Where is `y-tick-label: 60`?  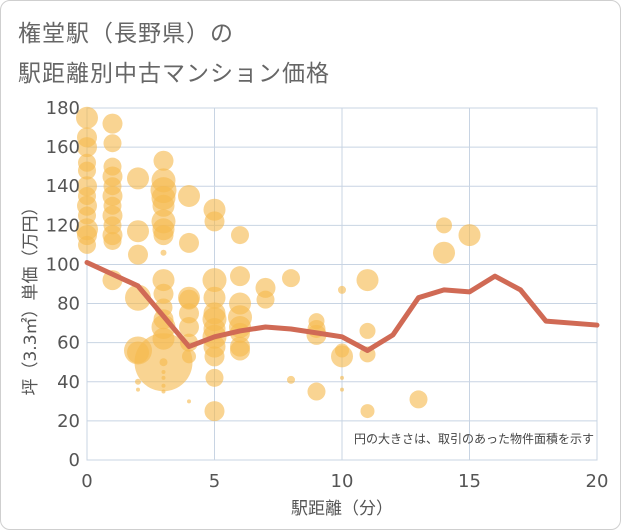
y-tick-label: 60 is located at coordinates (68, 343).